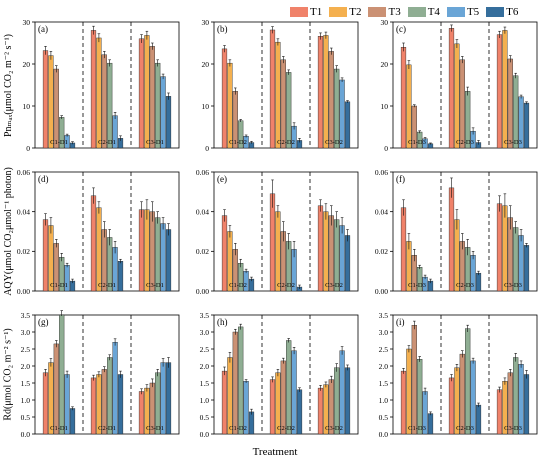  What do you see at coordinates (306, 12) in the screenshot?
I see `legend-item-t1: T1` at bounding box center [306, 12].